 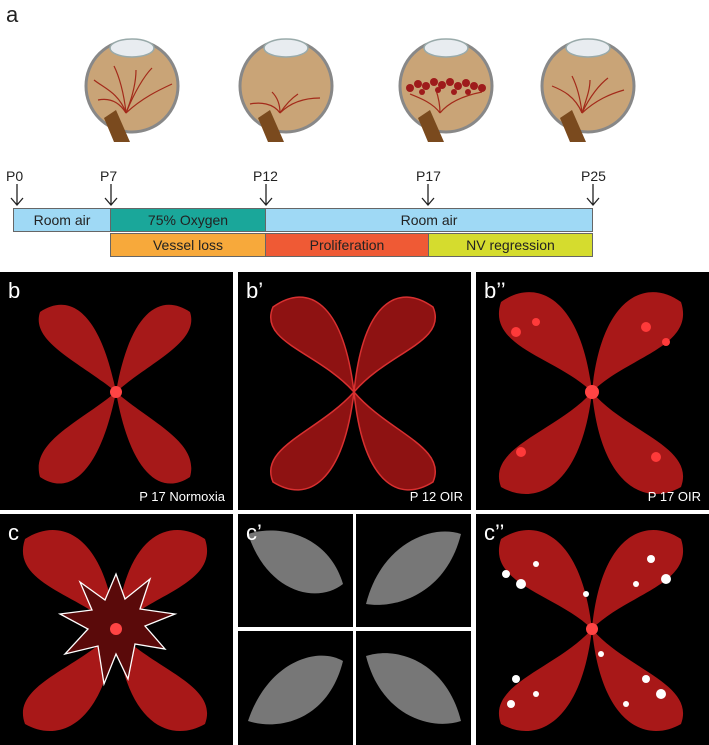 What do you see at coordinates (255, 290) in the screenshot?
I see `panel-label-b-prime: b’` at bounding box center [255, 290].